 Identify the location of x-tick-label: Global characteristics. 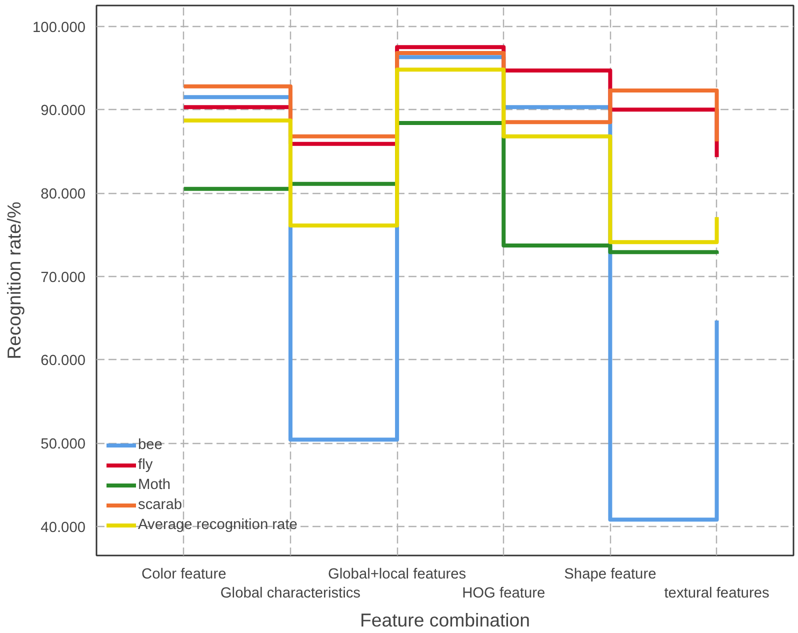
(290, 594).